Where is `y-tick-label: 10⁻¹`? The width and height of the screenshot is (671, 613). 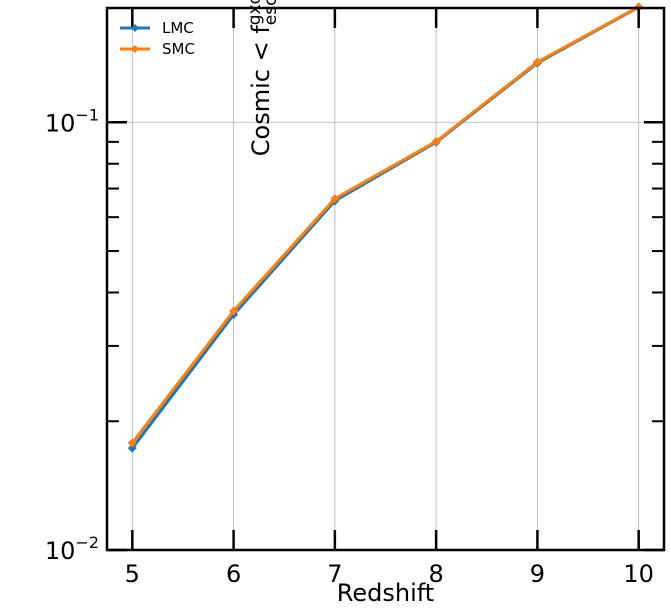 y-tick-label: 10⁻¹ is located at coordinates (72, 121).